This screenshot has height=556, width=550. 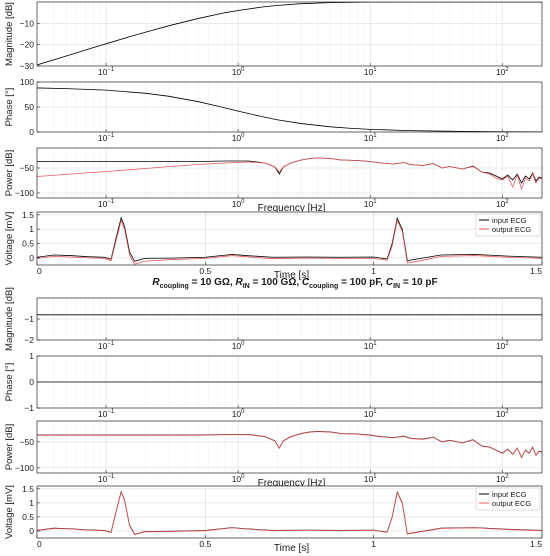 I want to click on series-line-output-ecg, so click(x=289, y=242).